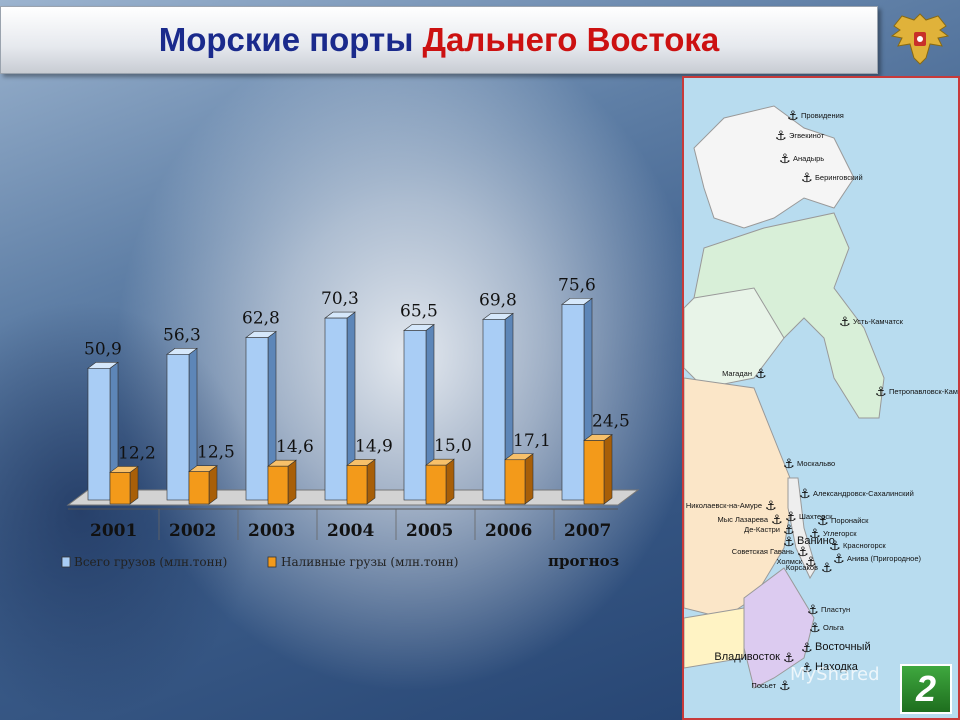 This screenshot has width=960, height=720. I want to click on port-label: Анива (Пригородное), so click(884, 558).